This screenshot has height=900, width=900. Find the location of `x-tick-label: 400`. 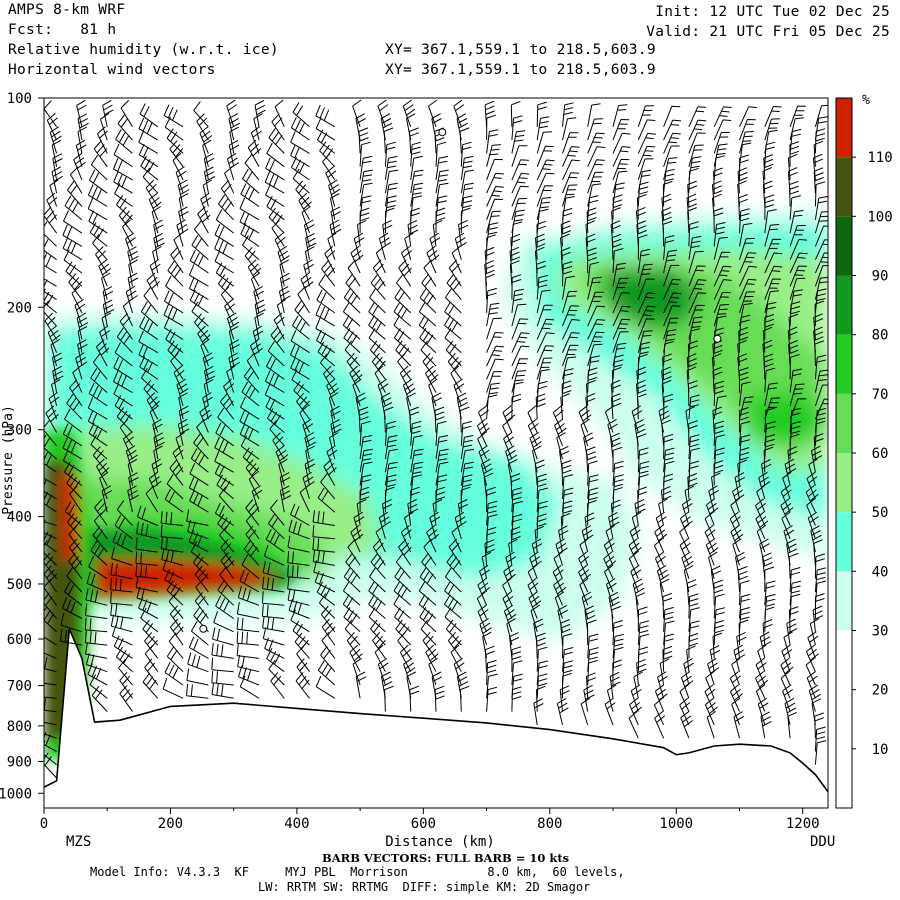

x-tick-label: 400 is located at coordinates (296, 824).